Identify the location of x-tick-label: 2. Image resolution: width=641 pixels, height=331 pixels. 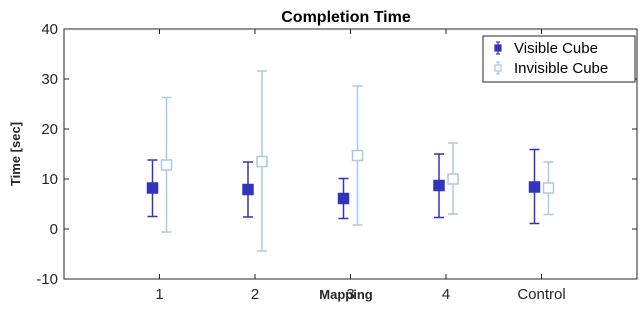
(255, 294).